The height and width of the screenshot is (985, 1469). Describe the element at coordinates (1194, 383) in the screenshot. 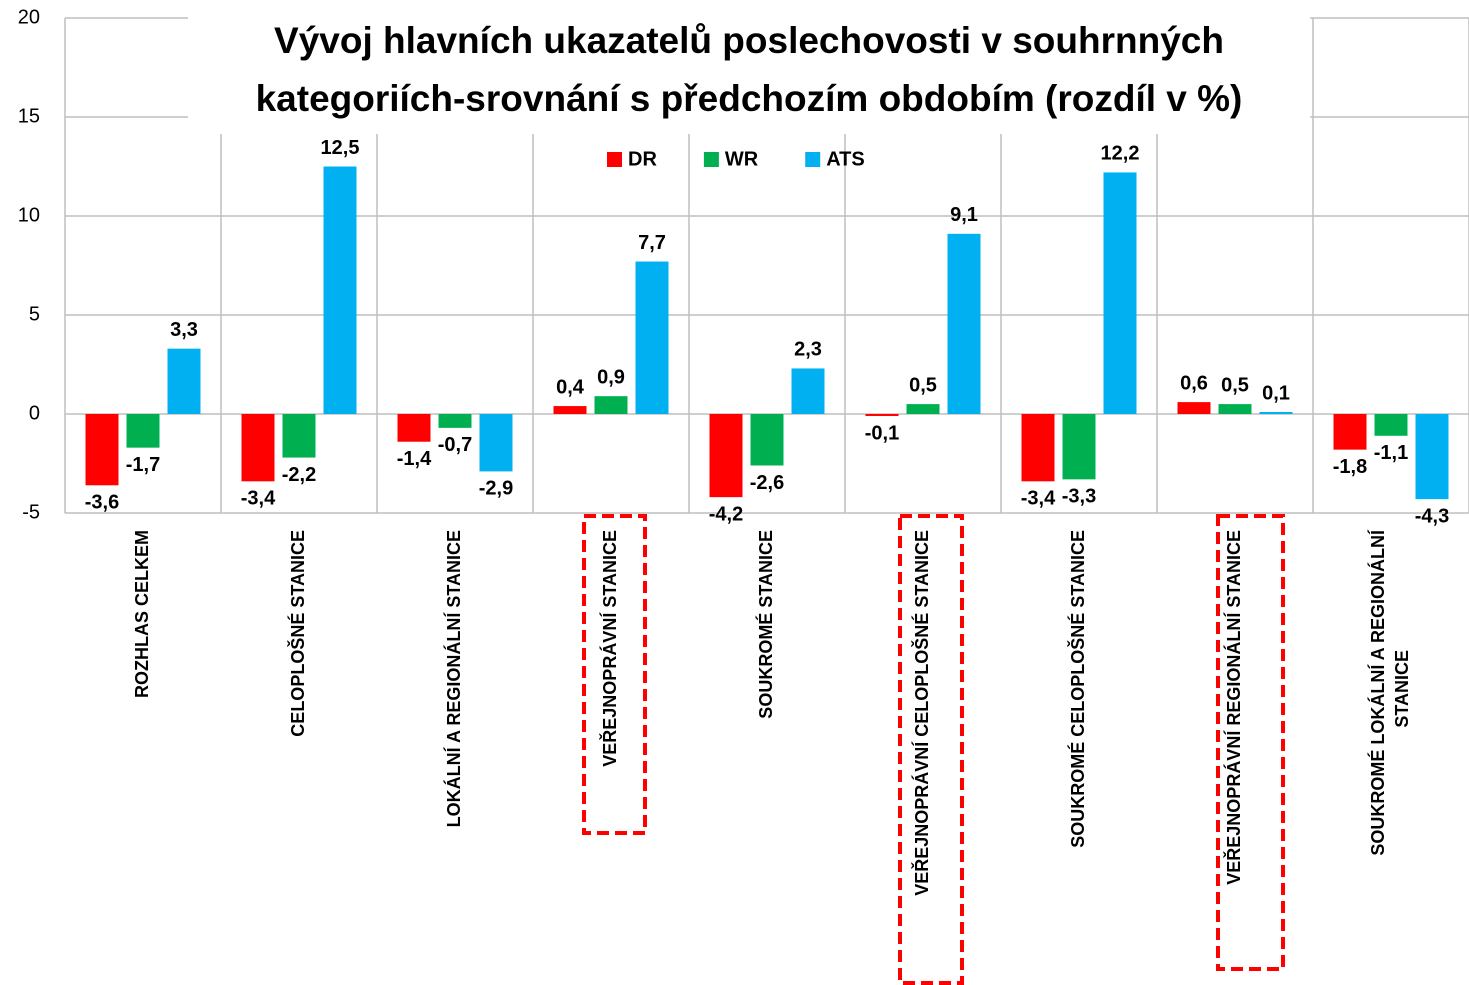

I see `data-label: 0,6` at that location.